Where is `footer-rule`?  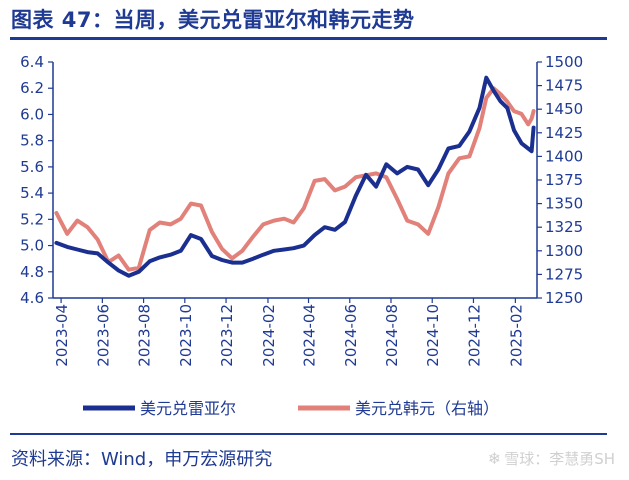 footer-rule is located at coordinates (308, 434).